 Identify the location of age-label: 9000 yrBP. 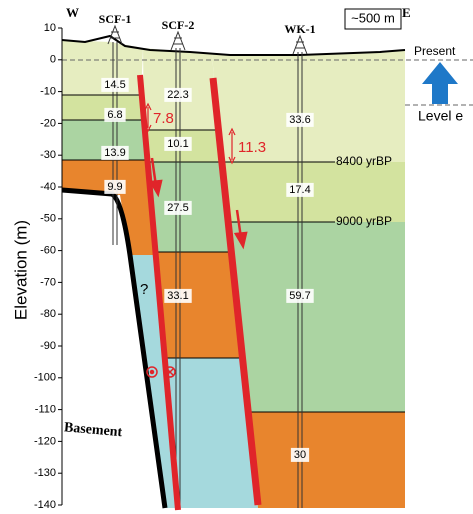
(364, 221).